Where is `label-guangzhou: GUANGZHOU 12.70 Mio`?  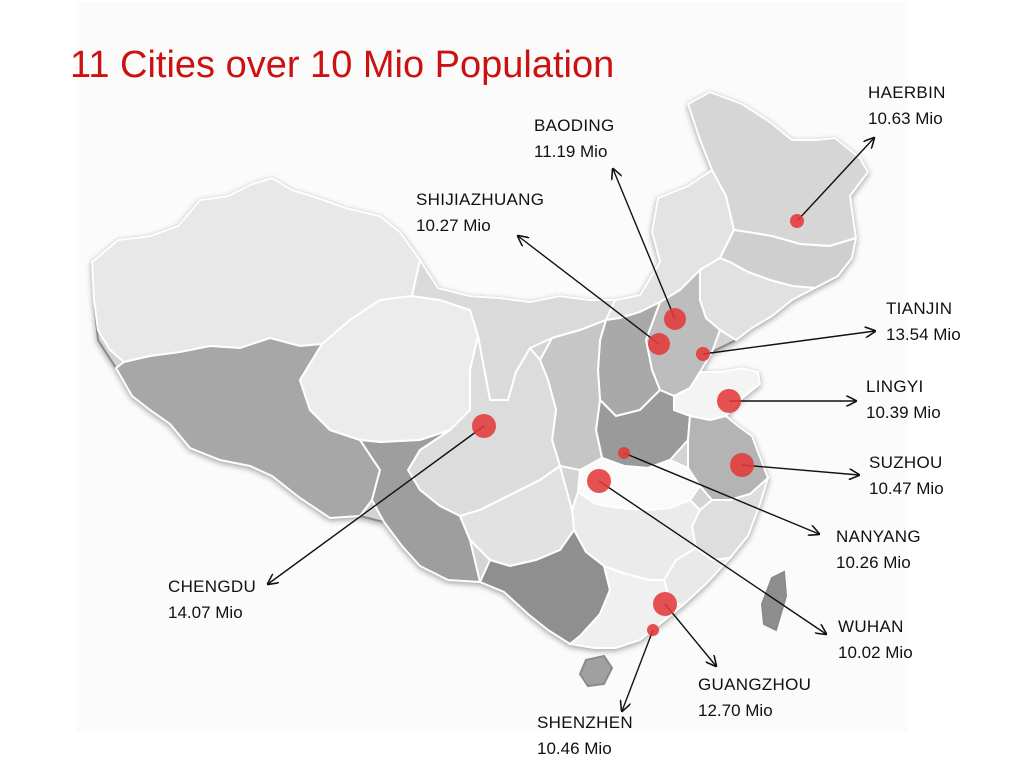
label-guangzhou: GUANGZHOU 12.70 Mio is located at coordinates (754, 698).